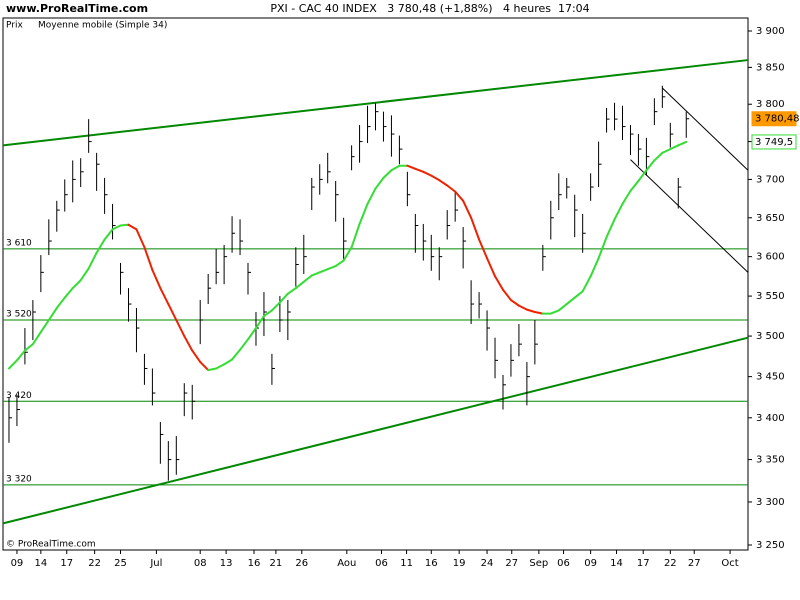  What do you see at coordinates (120, 563) in the screenshot?
I see `x-tick-label: 25` at bounding box center [120, 563].